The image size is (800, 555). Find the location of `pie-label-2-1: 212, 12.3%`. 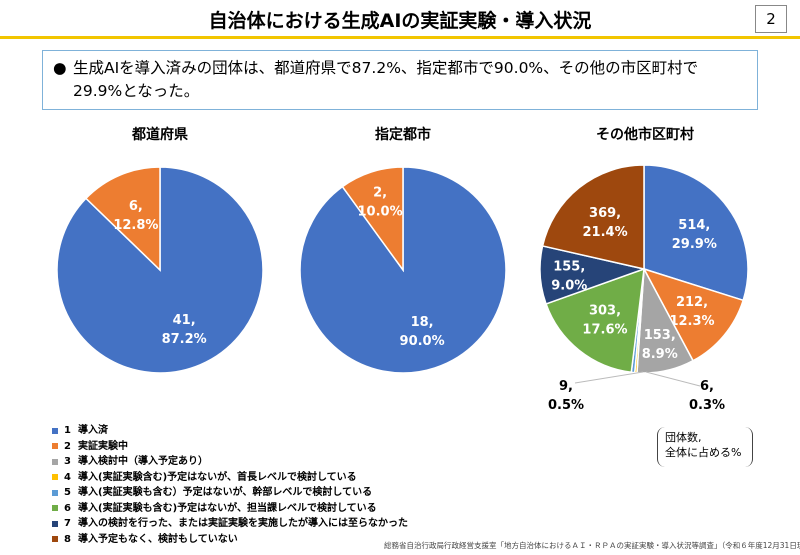

pie-label-2-1: 212, 12.3% is located at coordinates (691, 312).